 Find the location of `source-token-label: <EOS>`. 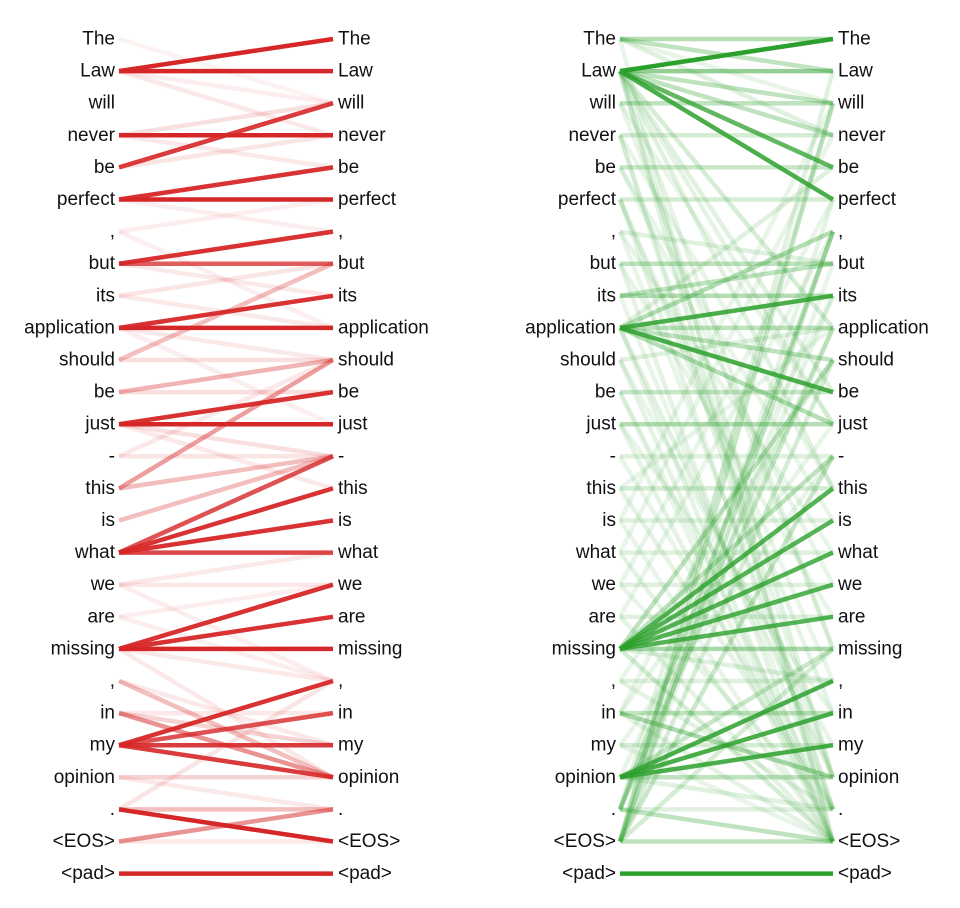

source-token-label: <EOS> is located at coordinates (585, 841).